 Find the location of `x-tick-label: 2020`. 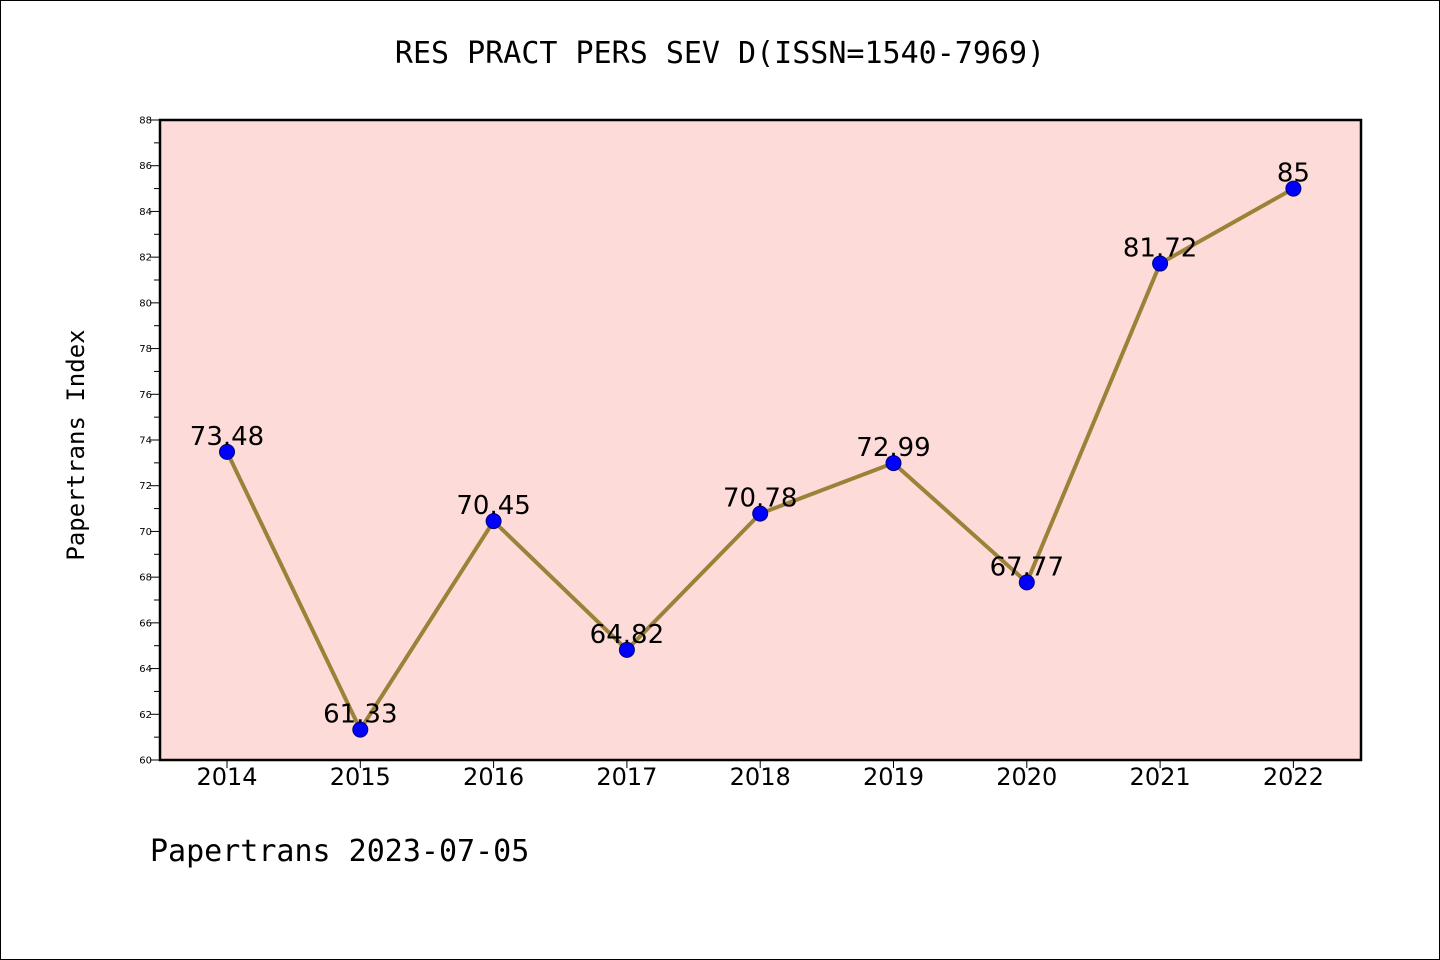

x-tick-label: 2020 is located at coordinates (1026, 777).